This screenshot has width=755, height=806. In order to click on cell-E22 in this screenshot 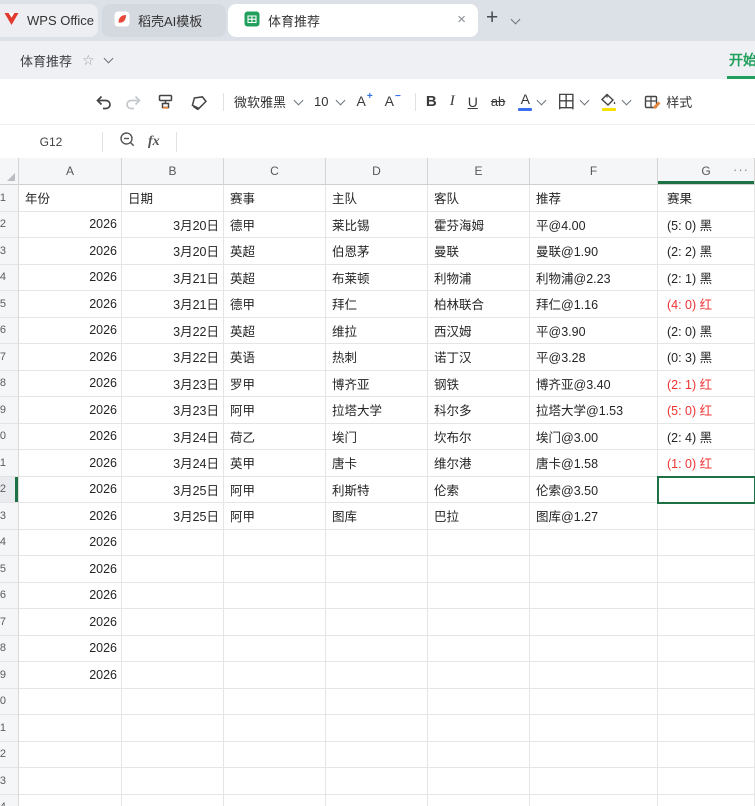, I will do `click(479, 754)`.